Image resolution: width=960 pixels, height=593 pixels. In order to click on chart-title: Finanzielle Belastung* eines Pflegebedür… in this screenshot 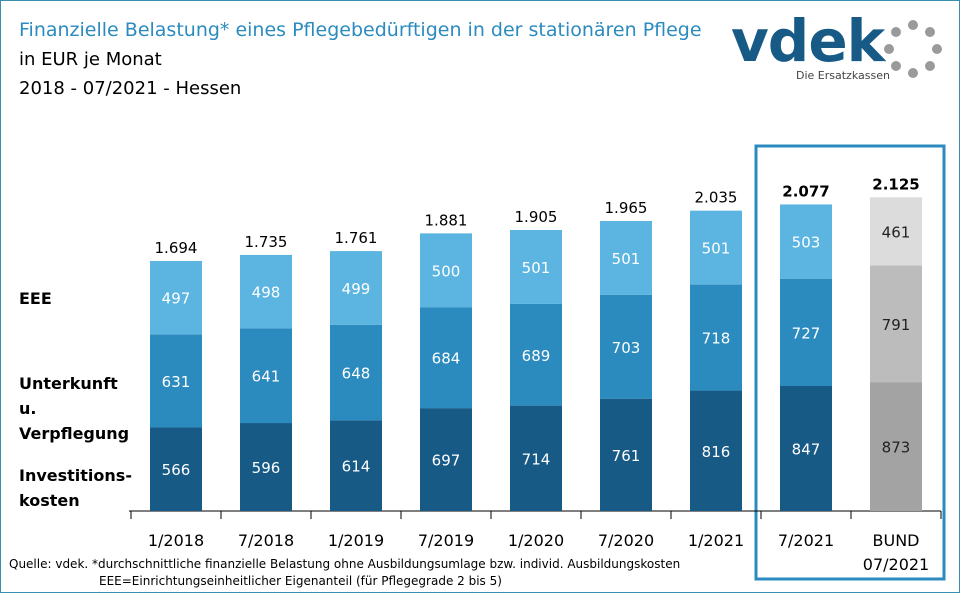, I will do `click(360, 30)`.